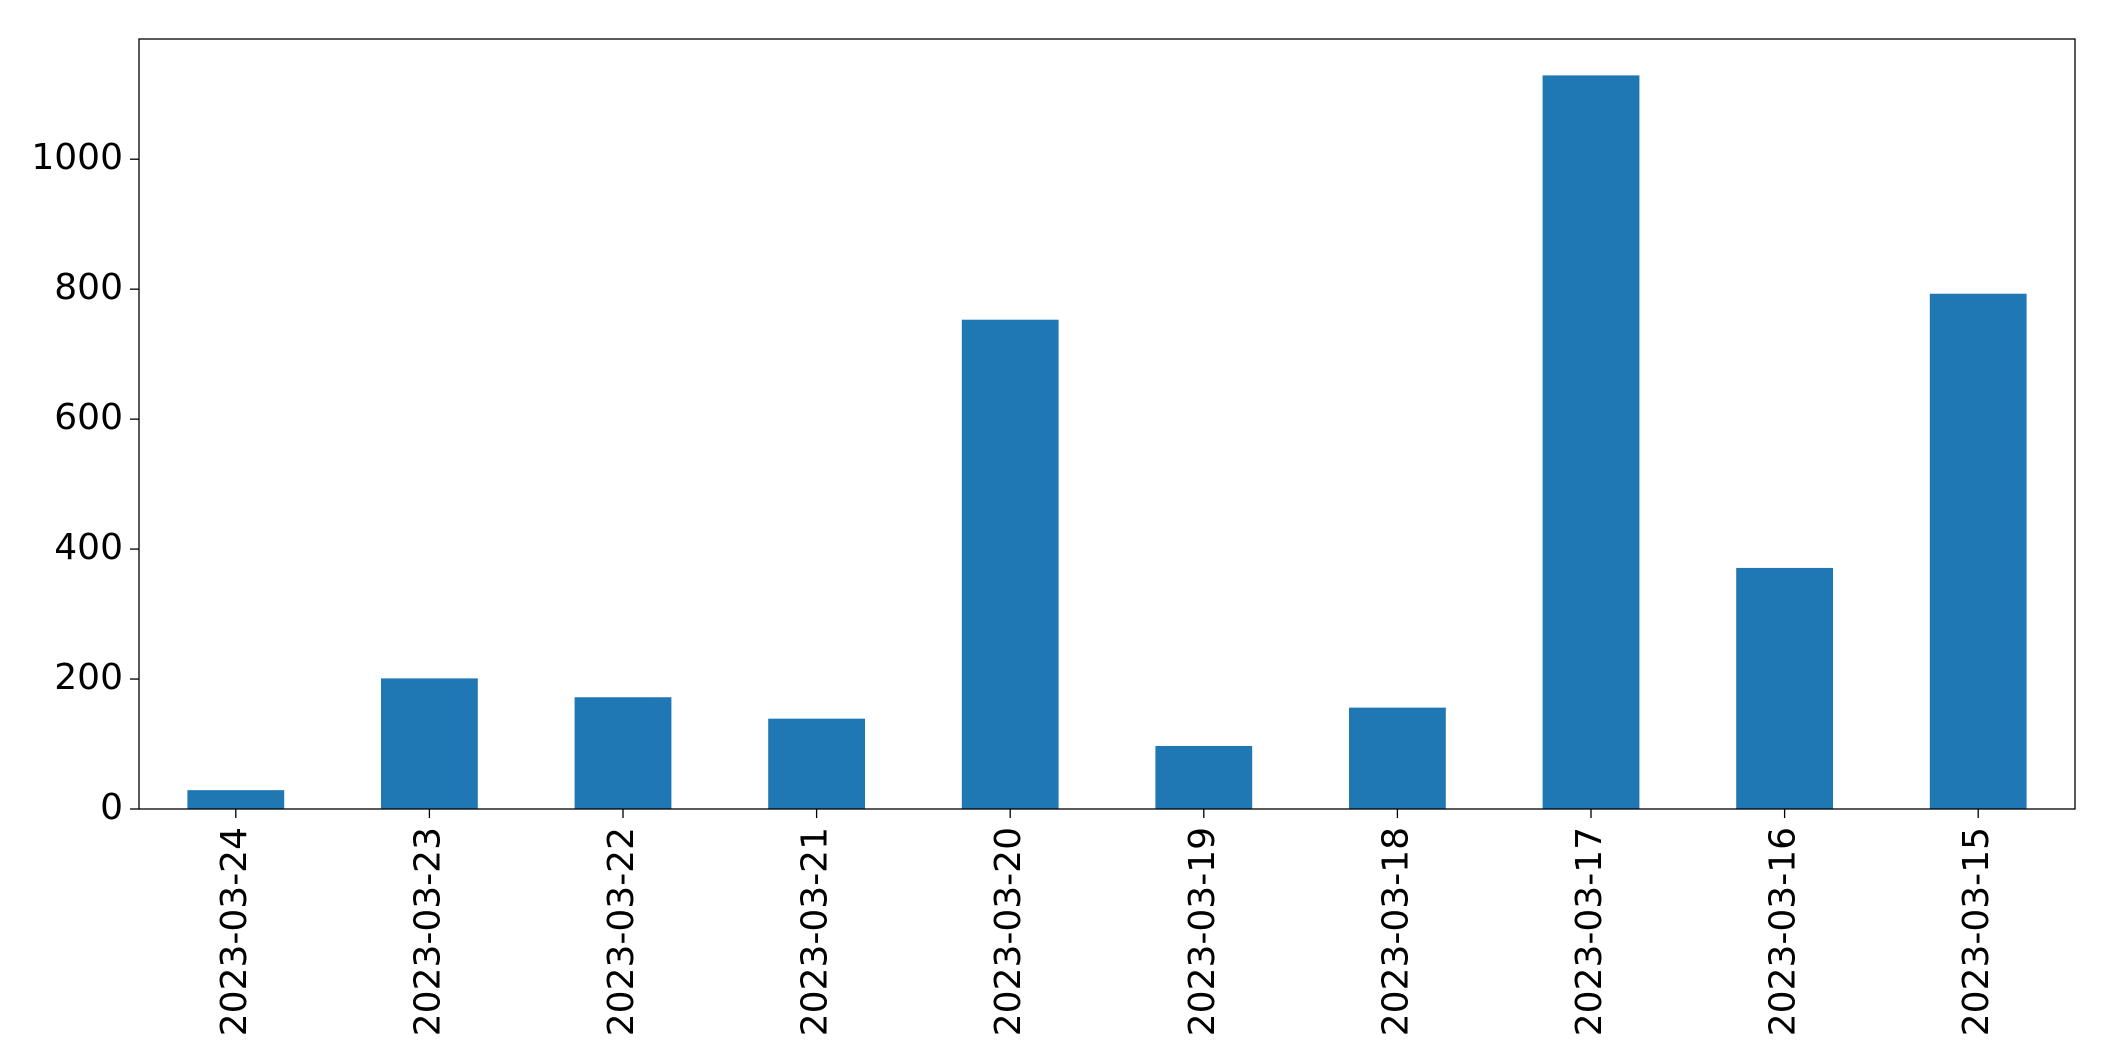  What do you see at coordinates (88, 417) in the screenshot?
I see `y-tick-label: 600` at bounding box center [88, 417].